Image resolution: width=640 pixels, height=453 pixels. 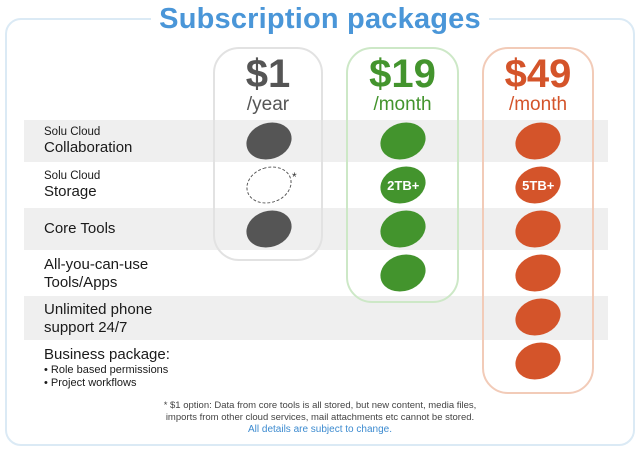 I want to click on plan-price-premium: $49 /month, so click(x=538, y=84).